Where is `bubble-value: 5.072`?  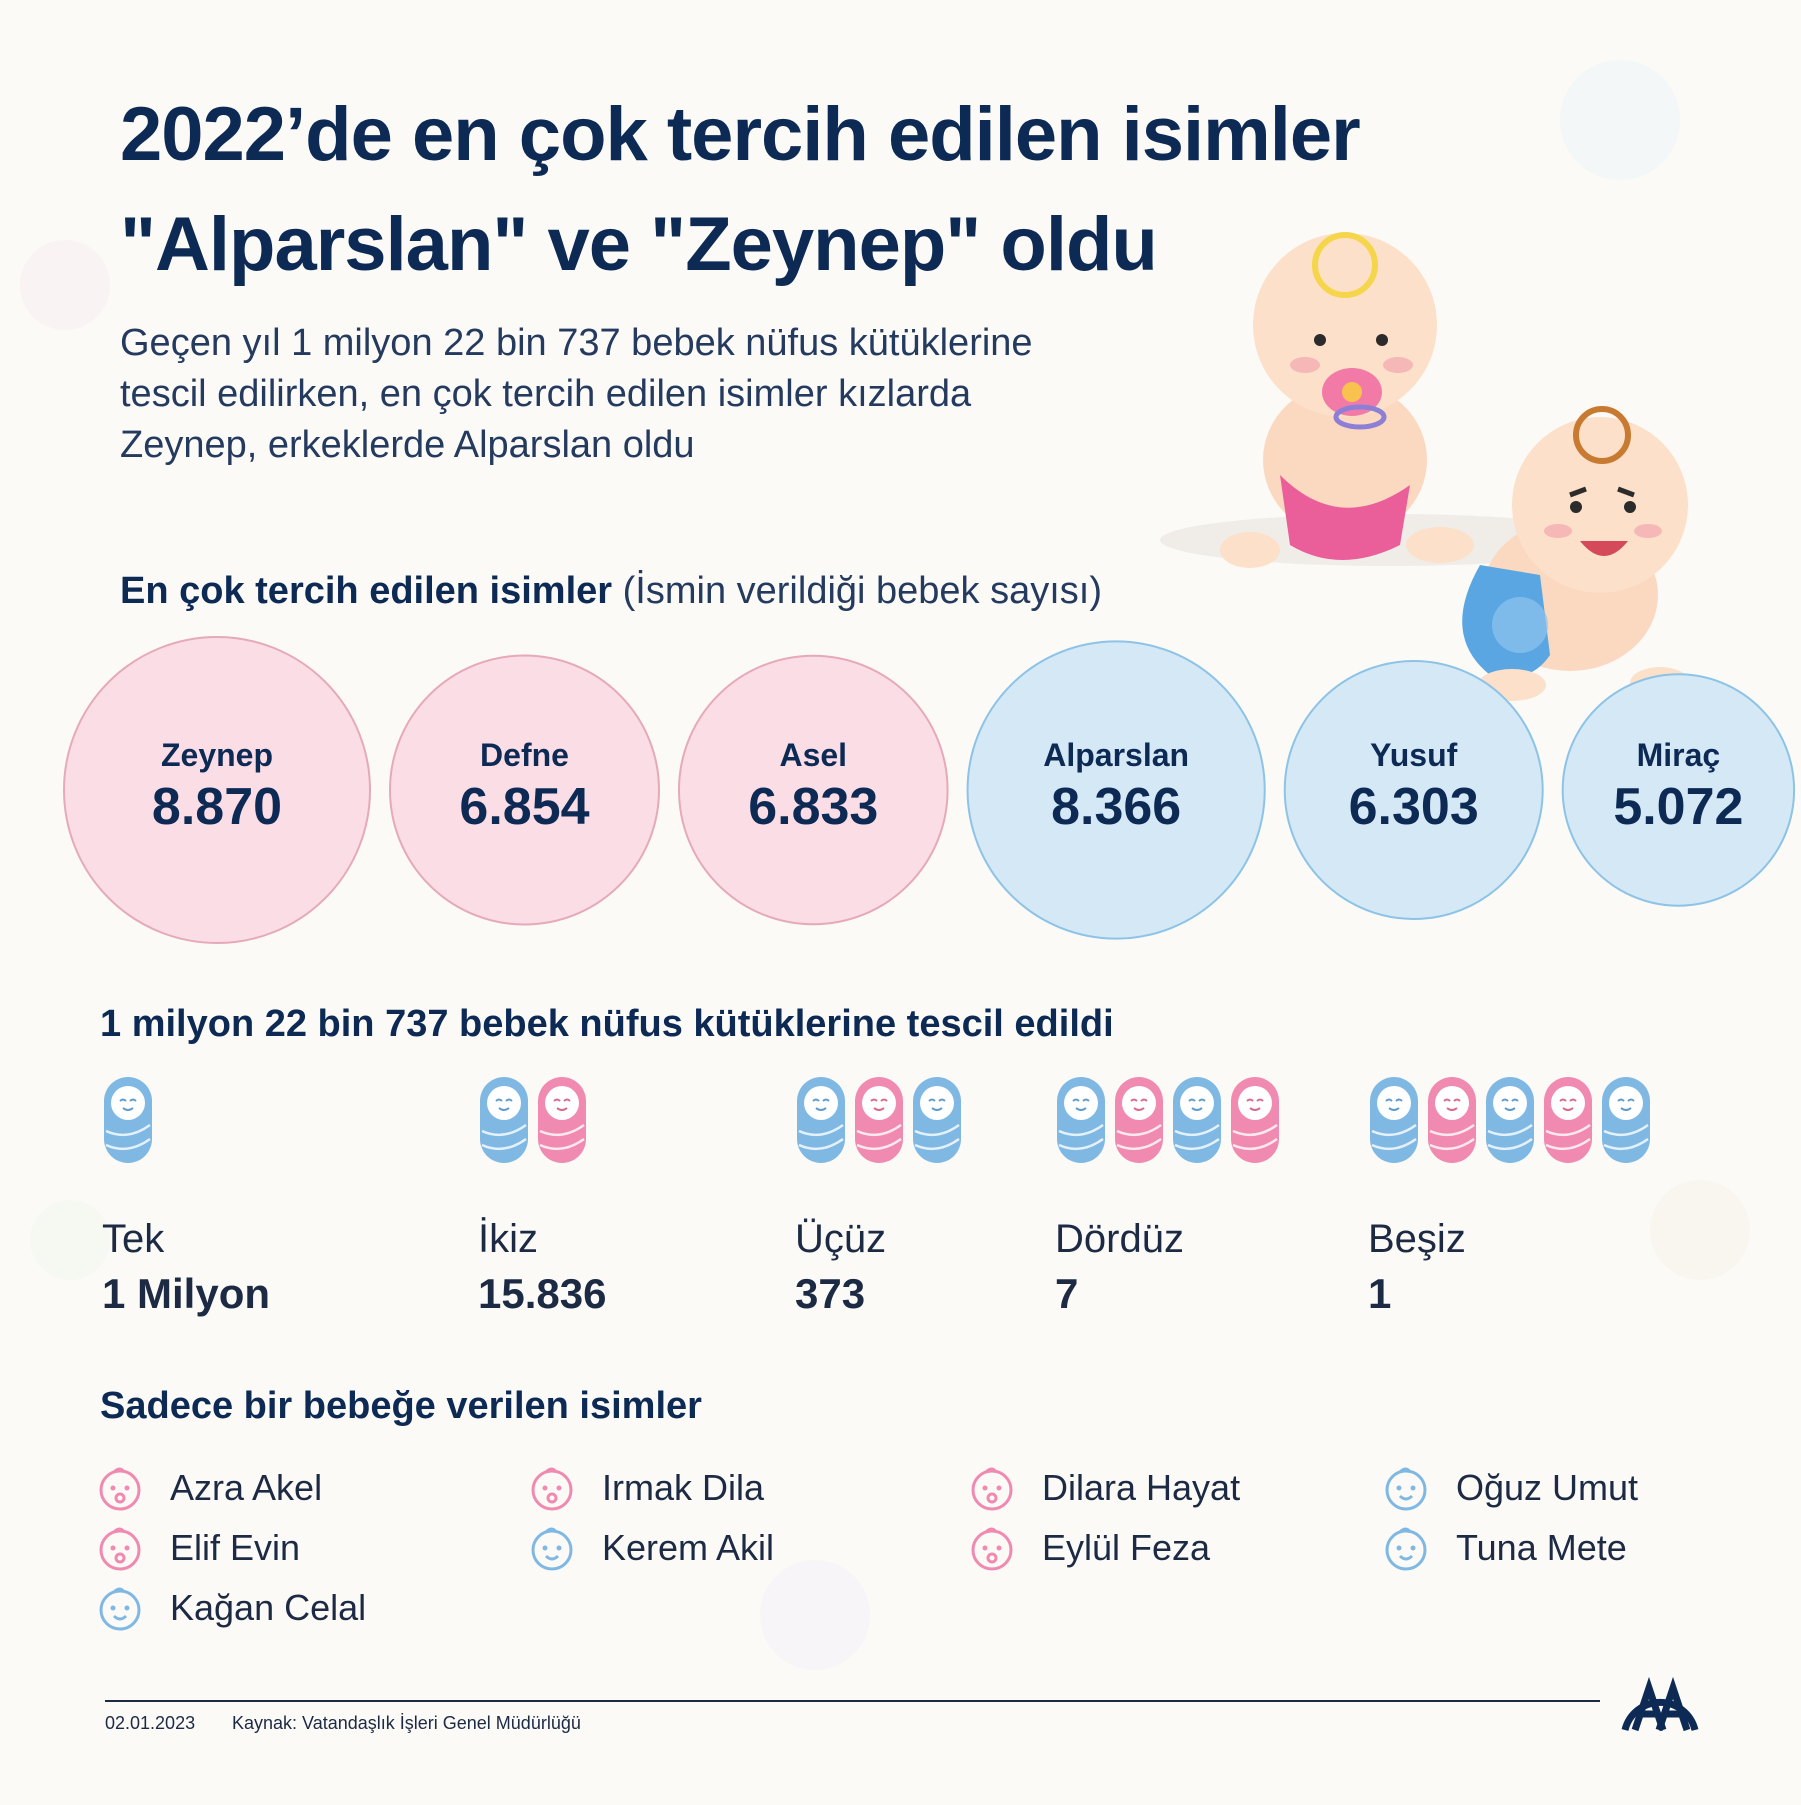
bubble-value: 5.072 is located at coordinates (1678, 807).